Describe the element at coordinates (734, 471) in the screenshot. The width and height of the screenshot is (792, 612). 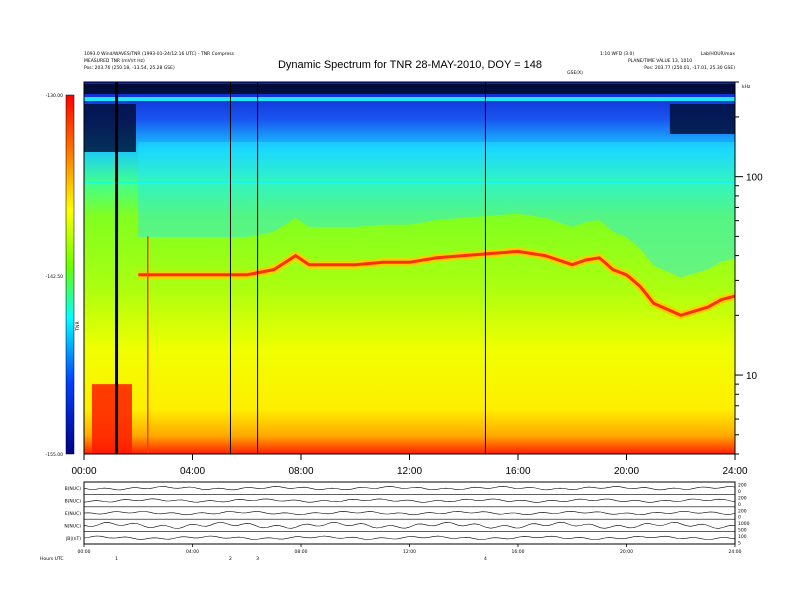
I see `x-tick-label-6: 24:00` at that location.